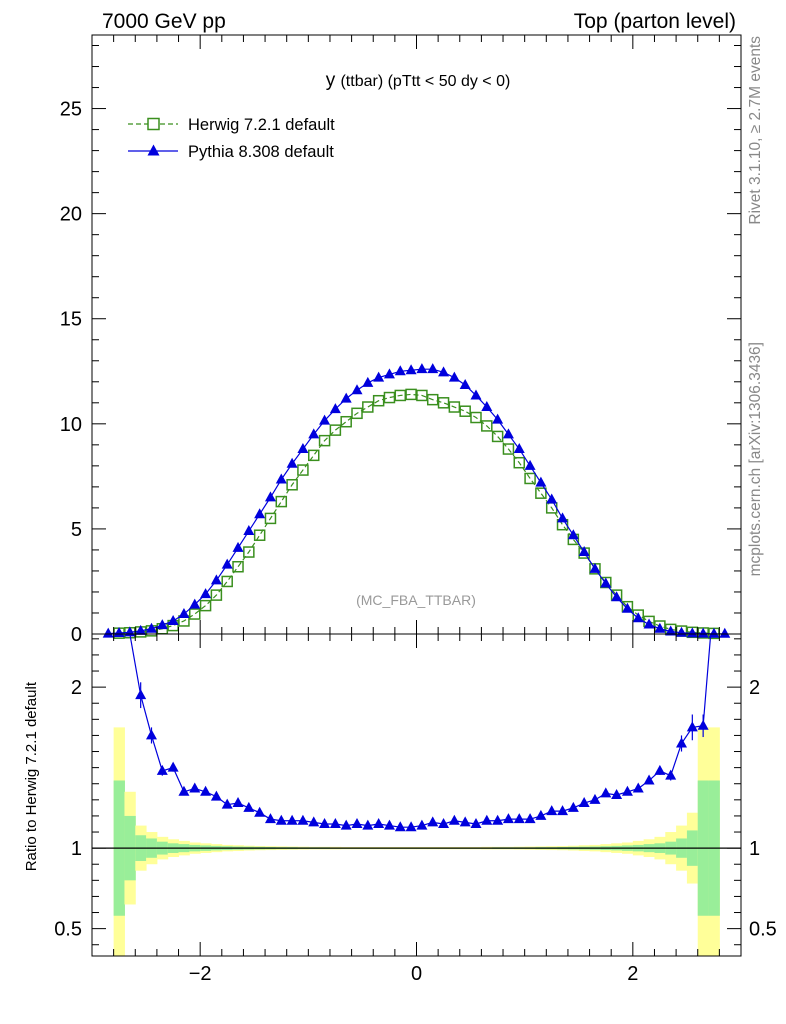 The image size is (786, 1024). Describe the element at coordinates (68, 930) in the screenshot. I see `ratio-y-tick-label: 0.5` at that location.